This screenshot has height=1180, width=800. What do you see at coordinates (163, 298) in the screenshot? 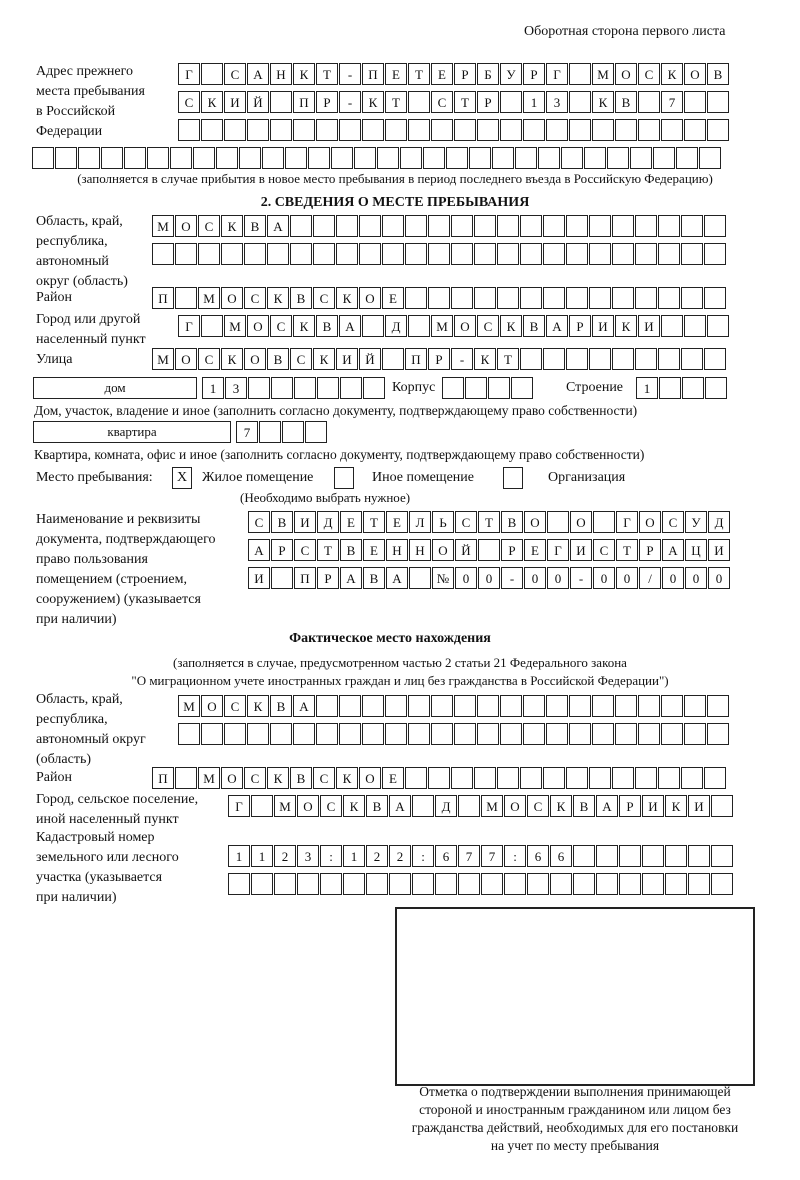
I see `letter-cell: П` at bounding box center [163, 298].